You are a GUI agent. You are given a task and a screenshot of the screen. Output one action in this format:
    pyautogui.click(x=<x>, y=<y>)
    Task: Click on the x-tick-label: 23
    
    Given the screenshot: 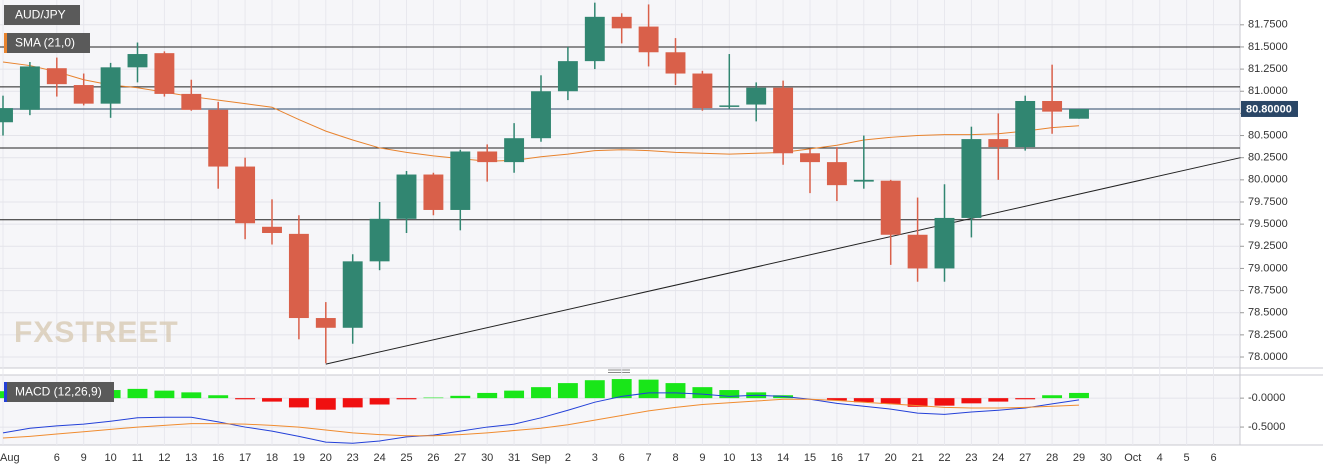 What is the action you would take?
    pyautogui.click(x=353, y=458)
    